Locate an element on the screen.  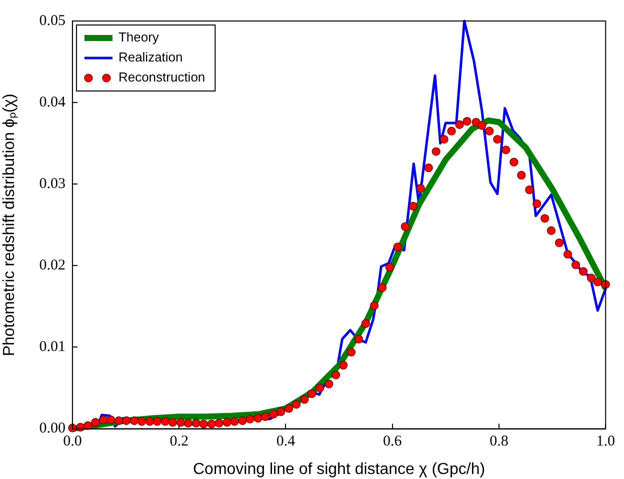
y-axis-title: Photometric redshift distribution ϕₚ(χ) is located at coordinates (9, 225).